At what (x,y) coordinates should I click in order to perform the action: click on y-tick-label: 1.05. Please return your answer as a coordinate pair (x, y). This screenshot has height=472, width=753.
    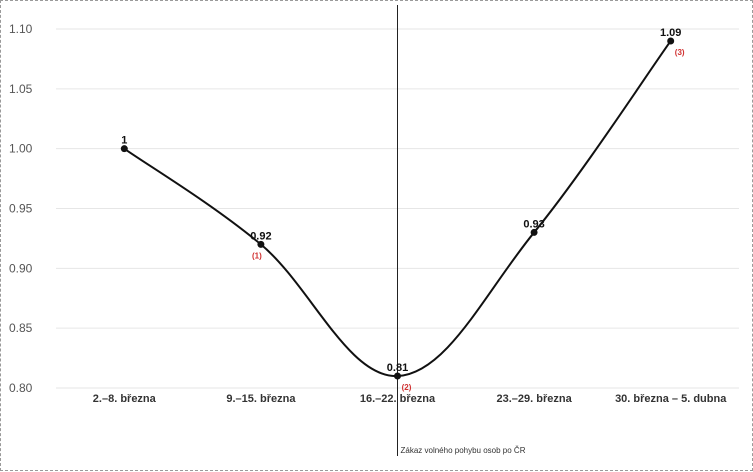
    Looking at the image, I should click on (21, 89).